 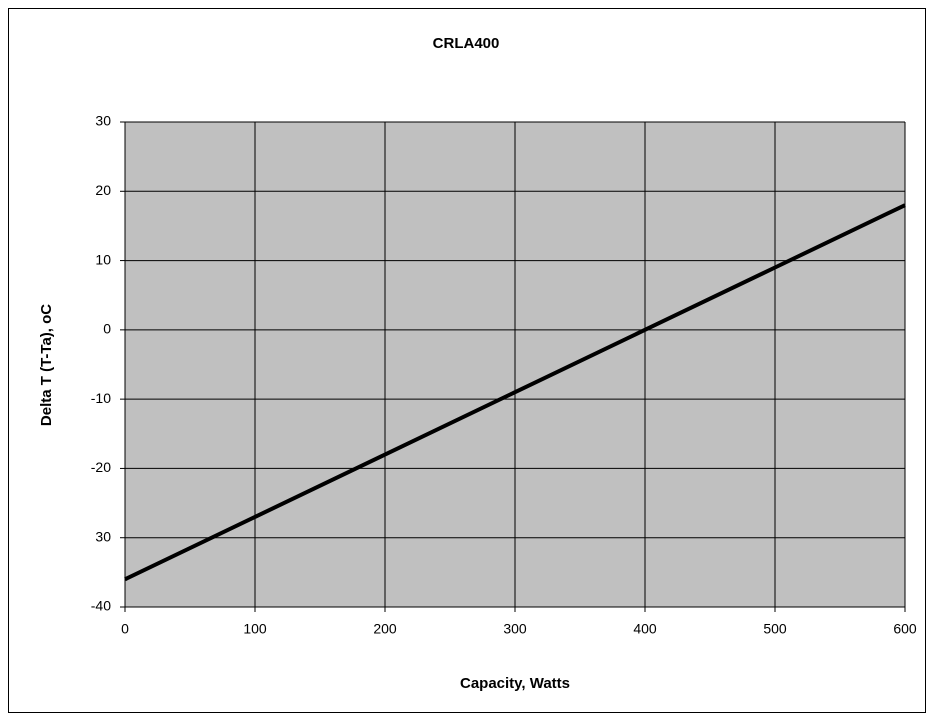 I want to click on x-tick-label: 400, so click(x=645, y=629).